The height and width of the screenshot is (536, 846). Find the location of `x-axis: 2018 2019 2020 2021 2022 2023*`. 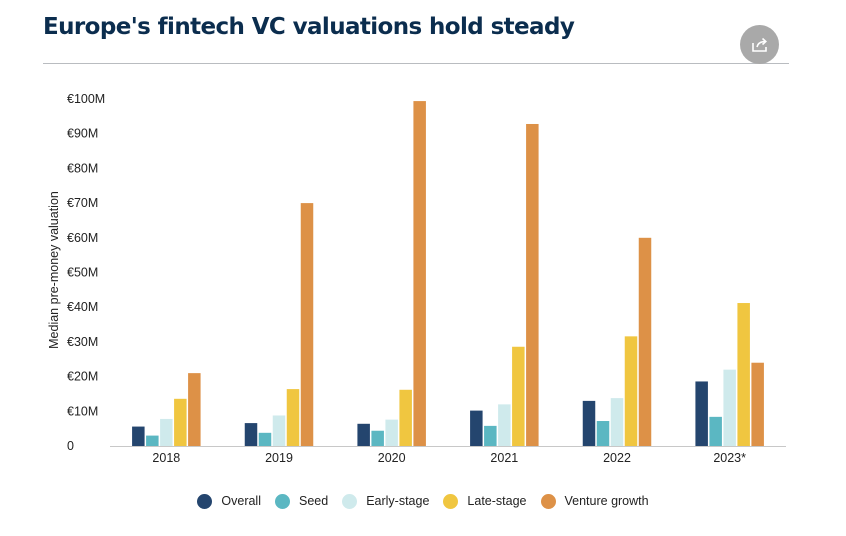

x-axis: 2018 2019 2020 2021 2022 2023* is located at coordinates (449, 458).